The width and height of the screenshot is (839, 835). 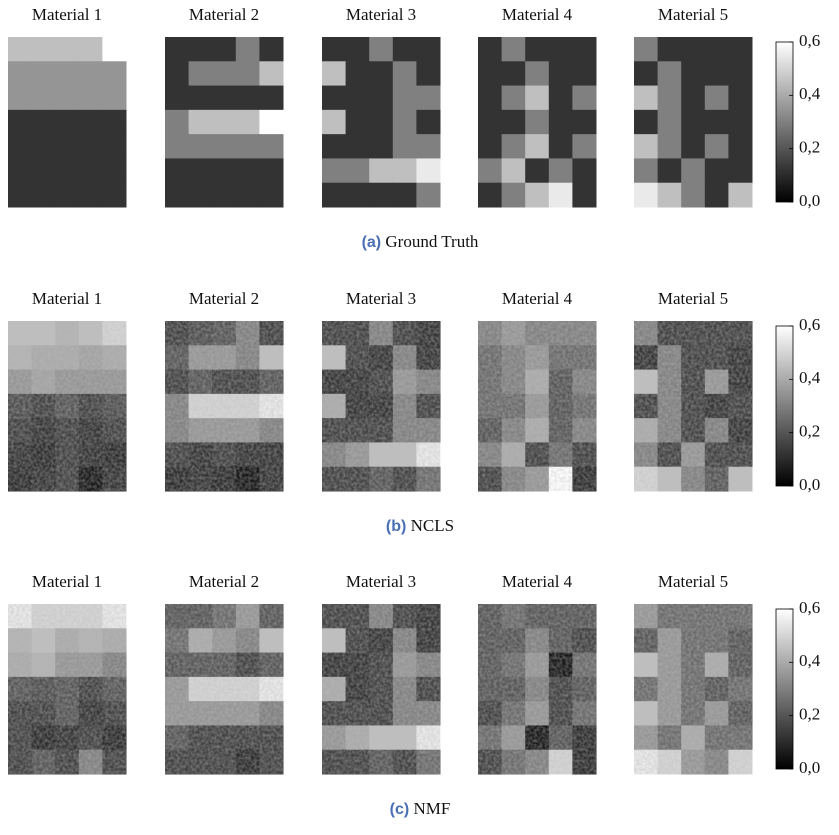 What do you see at coordinates (693, 14) in the screenshot?
I see `panel-title: Material 5` at bounding box center [693, 14].